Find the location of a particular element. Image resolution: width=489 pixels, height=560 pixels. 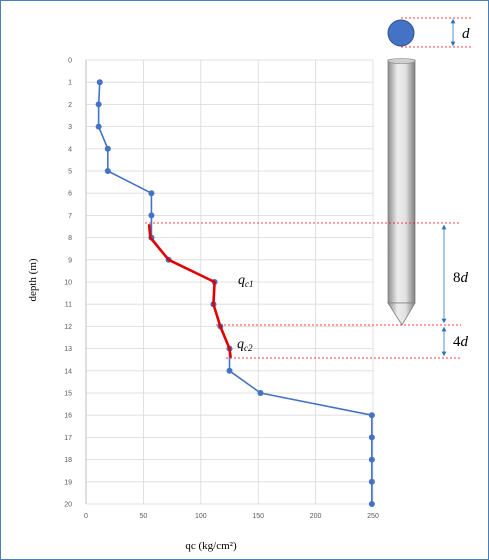

x-tick-label: 250 is located at coordinates (373, 516).